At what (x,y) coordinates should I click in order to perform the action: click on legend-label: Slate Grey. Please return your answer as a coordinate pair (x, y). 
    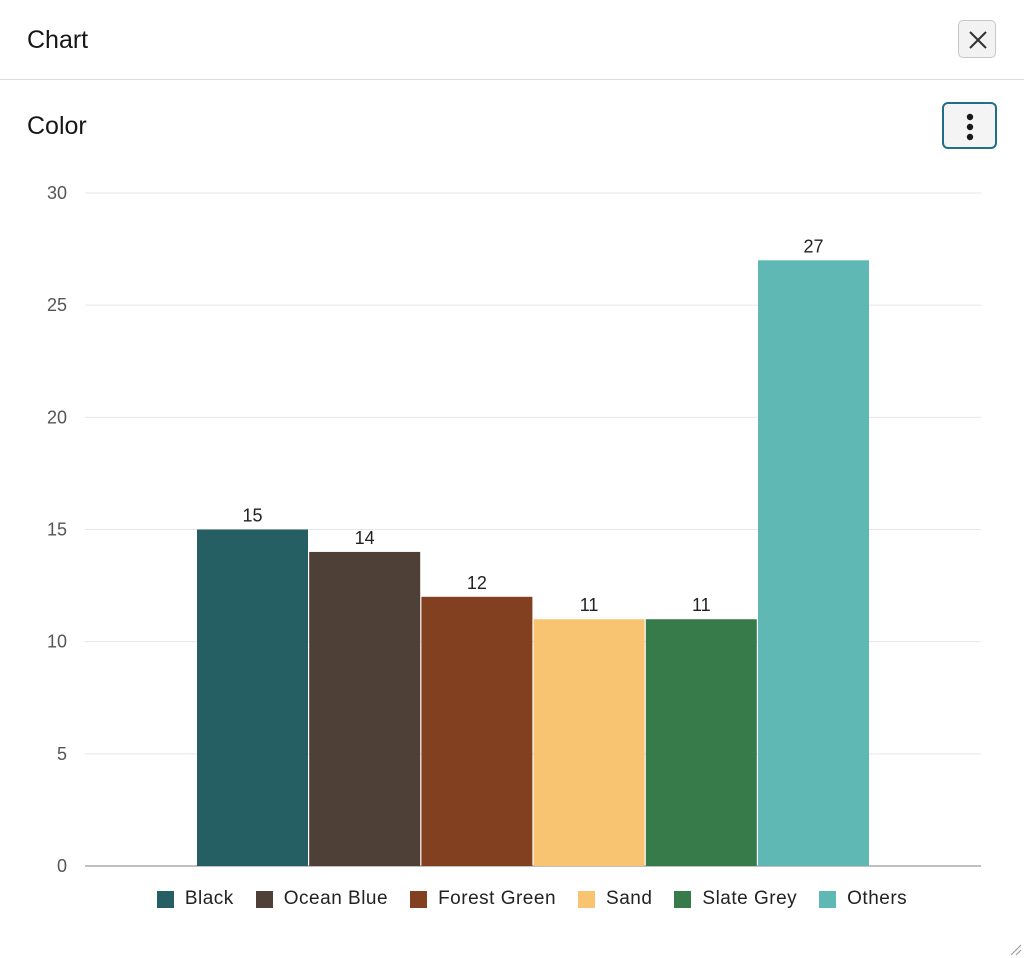
    Looking at the image, I should click on (750, 898).